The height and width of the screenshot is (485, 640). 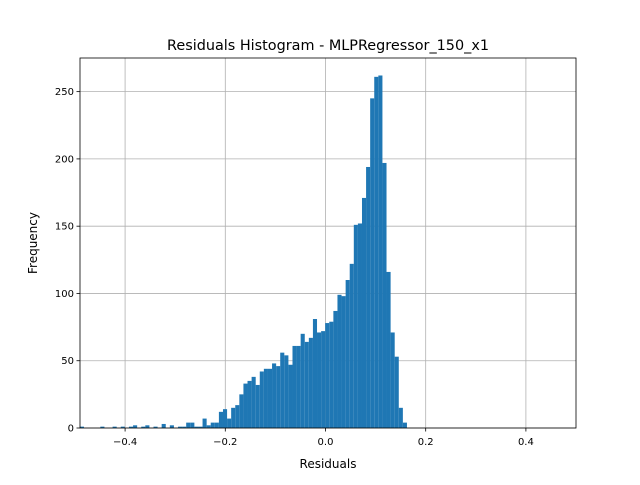 What do you see at coordinates (71, 429) in the screenshot?
I see `y-tick-label: 0` at bounding box center [71, 429].